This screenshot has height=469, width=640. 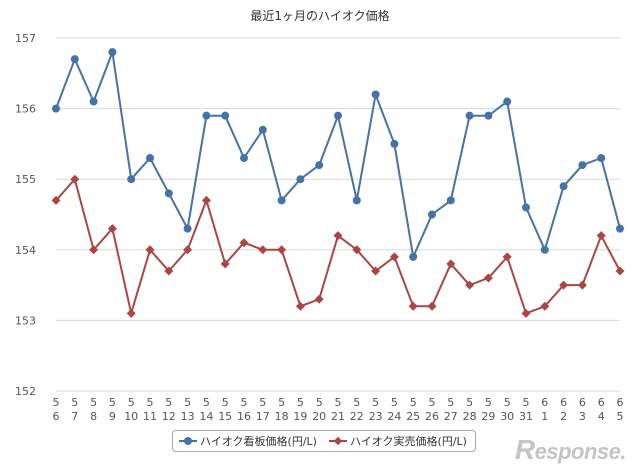 I want to click on x-tick-label-7: 513, so click(x=188, y=409).